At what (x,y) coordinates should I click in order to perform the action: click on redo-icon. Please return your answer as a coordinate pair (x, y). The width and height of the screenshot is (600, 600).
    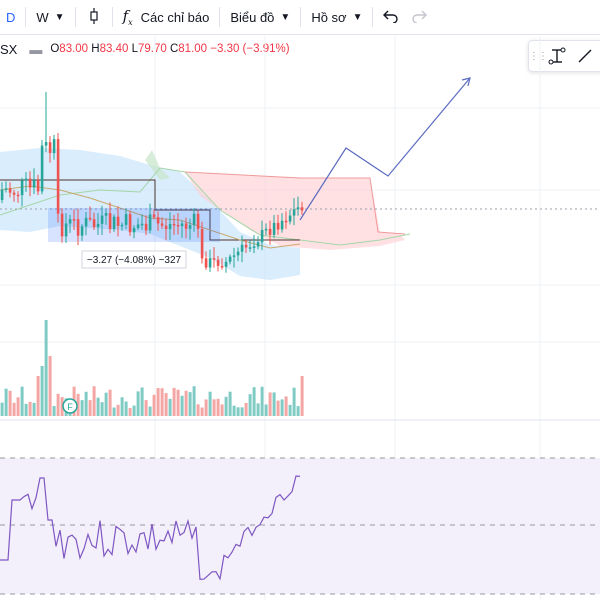
    Looking at the image, I should click on (419, 17).